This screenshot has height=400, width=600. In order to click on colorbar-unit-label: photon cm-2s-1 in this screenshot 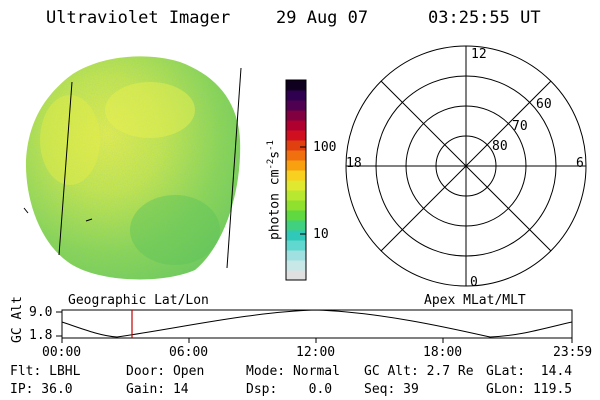, I will do `click(274, 190)`.